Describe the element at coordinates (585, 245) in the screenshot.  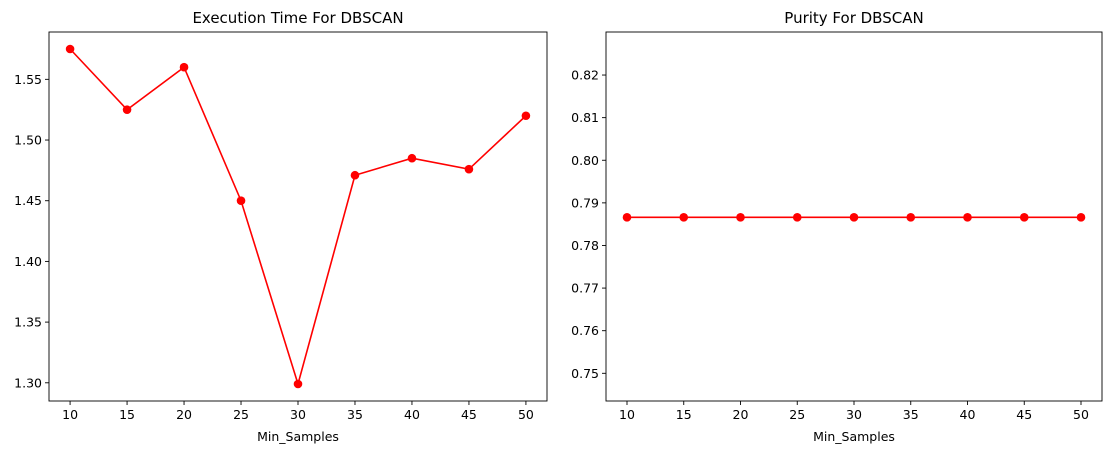
I see `y-tick-label: 0.78` at that location.